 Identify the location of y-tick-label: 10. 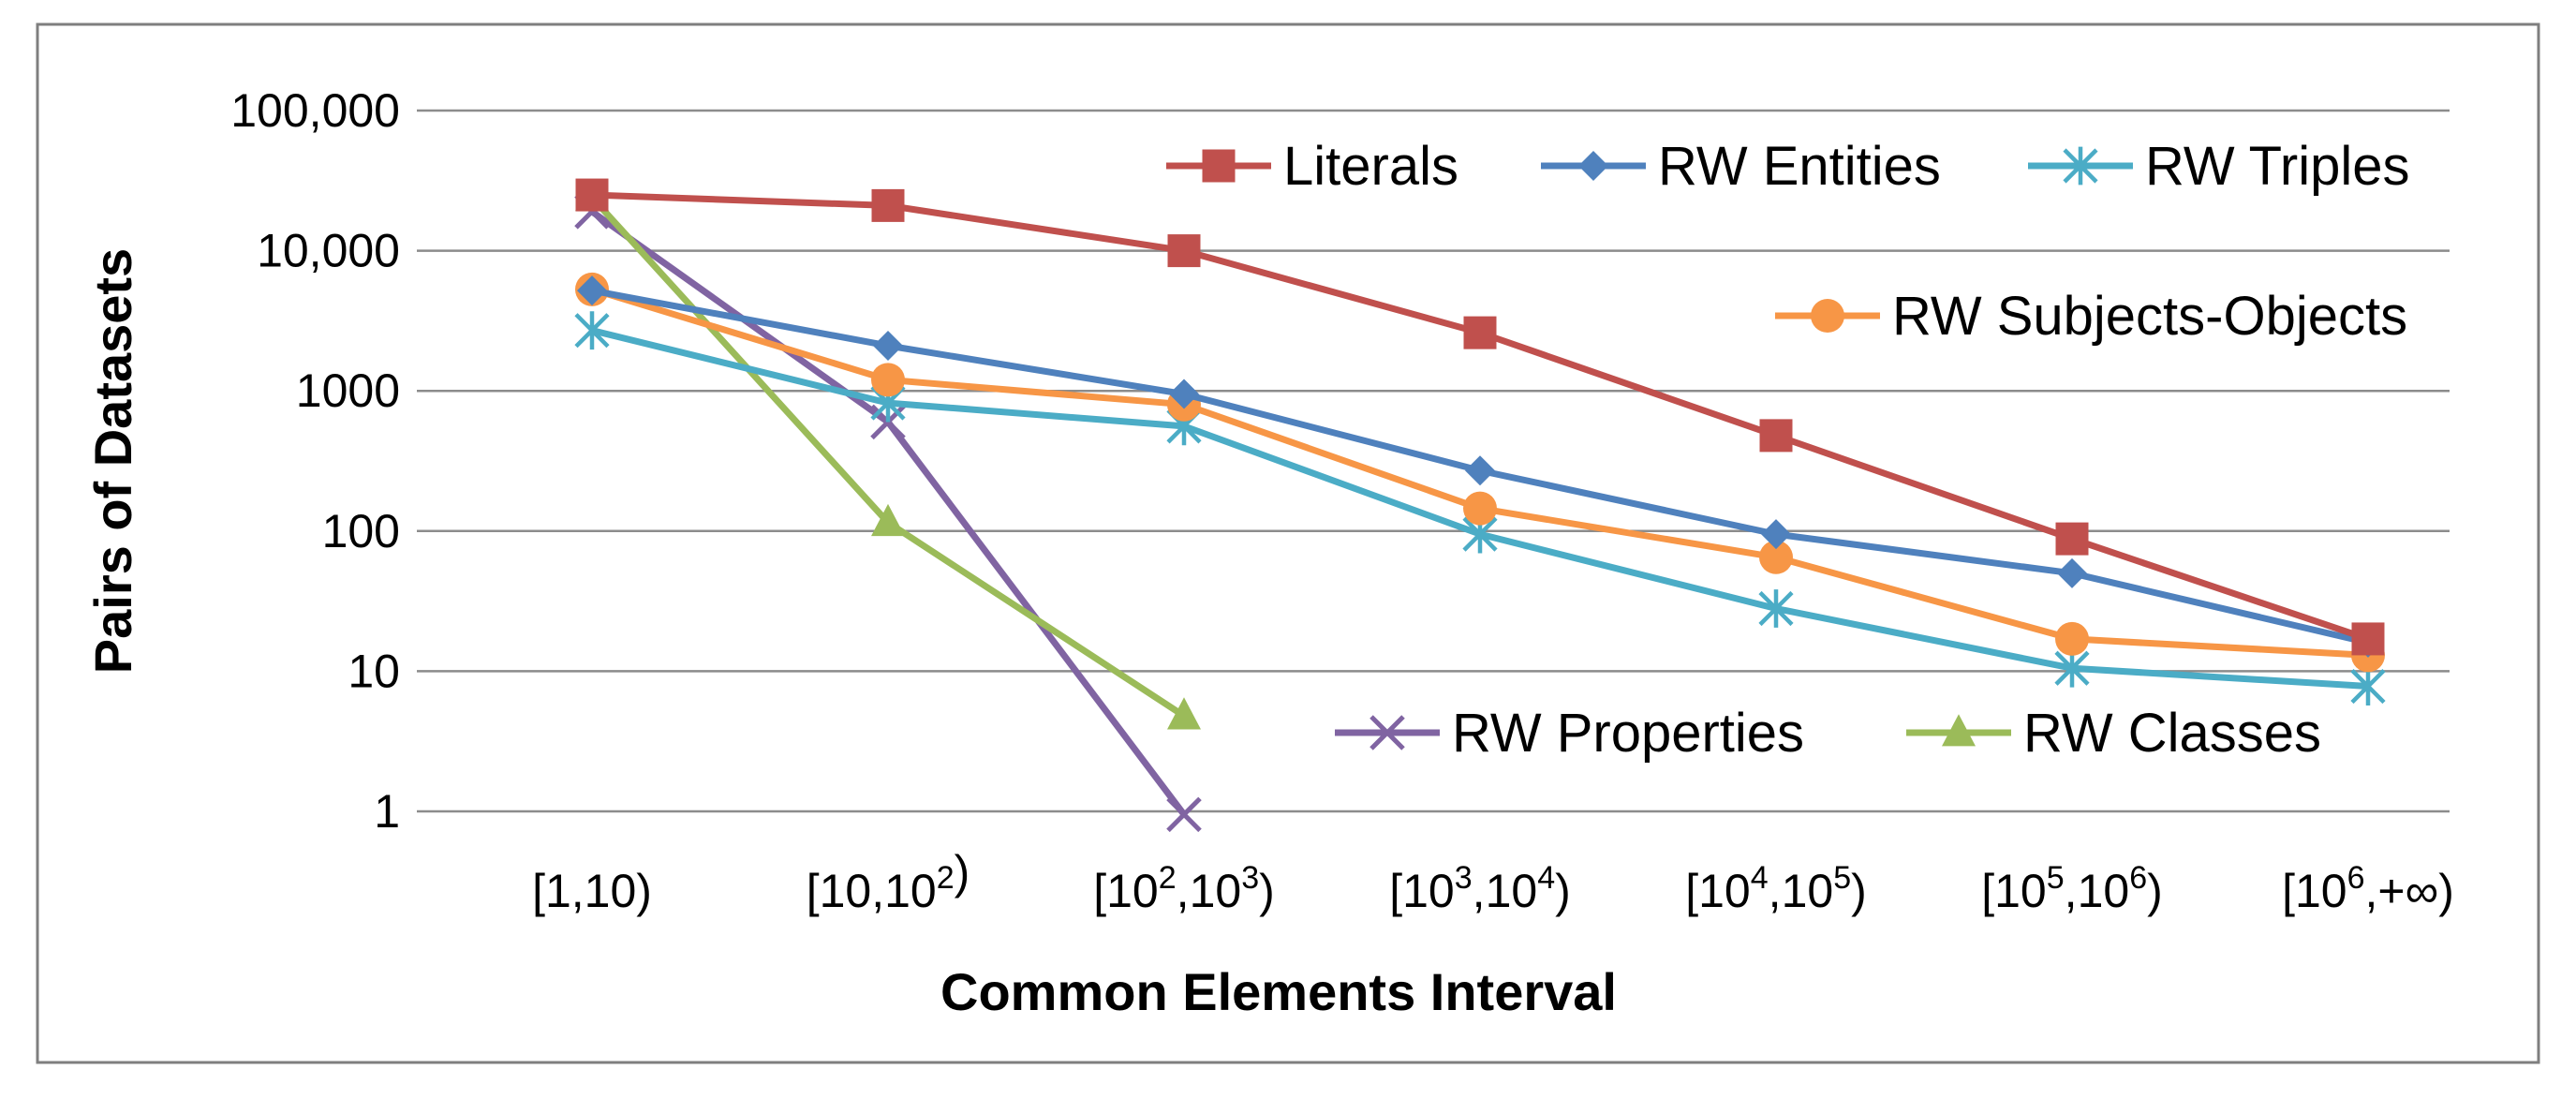
(374, 671).